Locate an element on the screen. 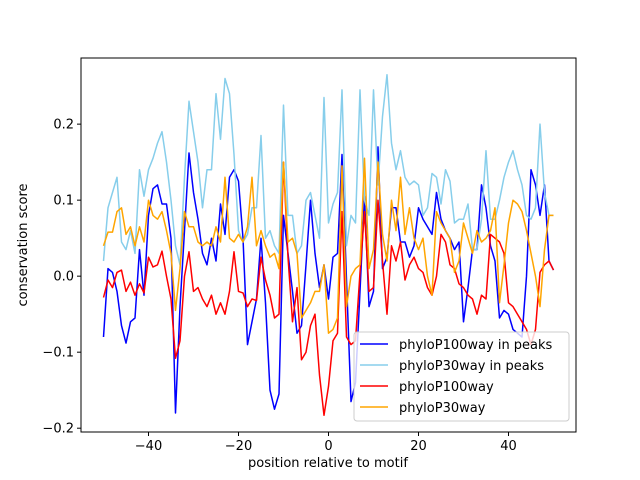  y-tick-label: 0.0 is located at coordinates (63, 277).